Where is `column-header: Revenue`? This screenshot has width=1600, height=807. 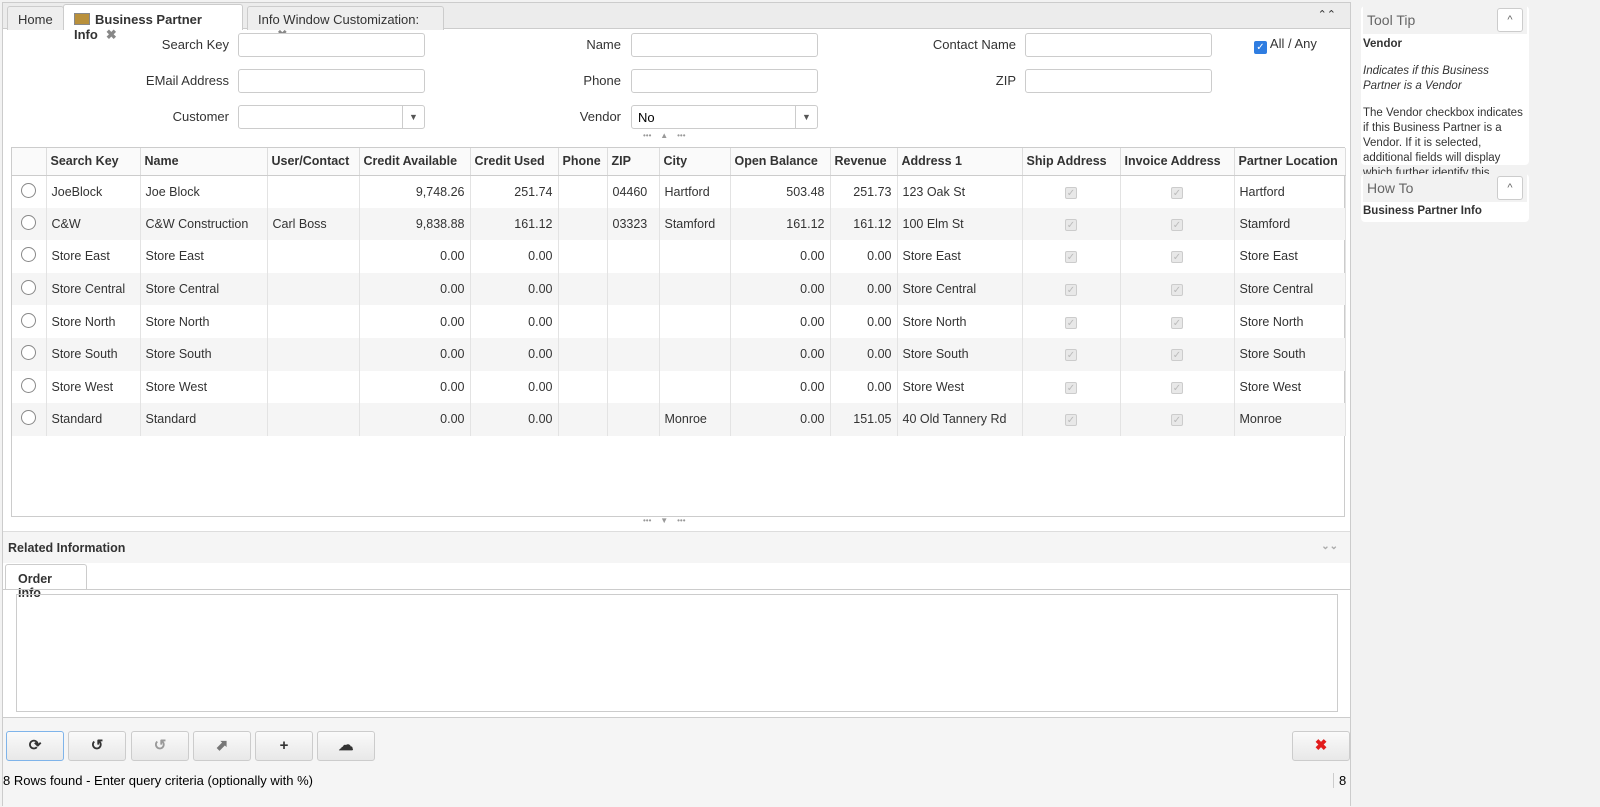
column-header: Revenue is located at coordinates (864, 162).